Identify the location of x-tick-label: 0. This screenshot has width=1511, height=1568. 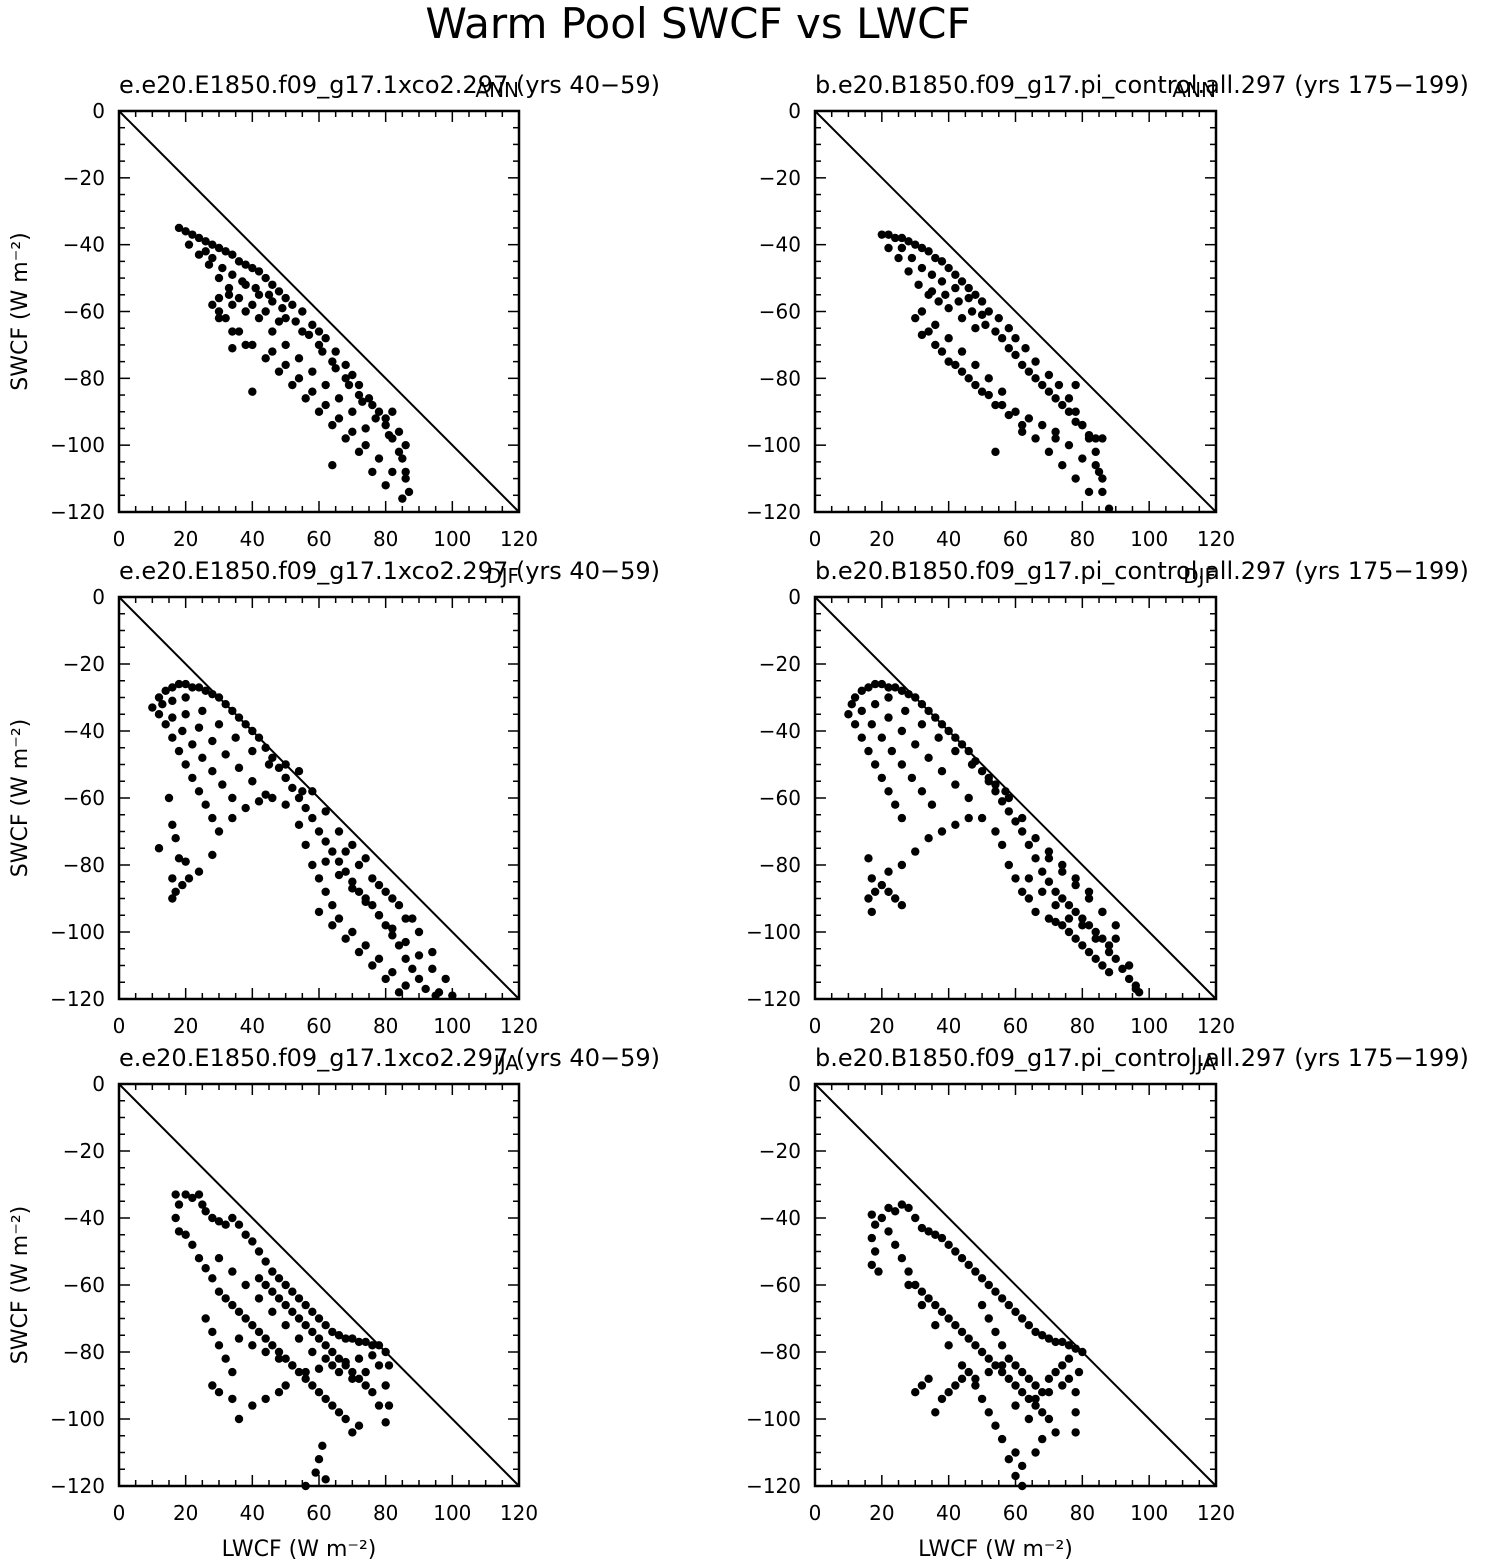
(815, 539).